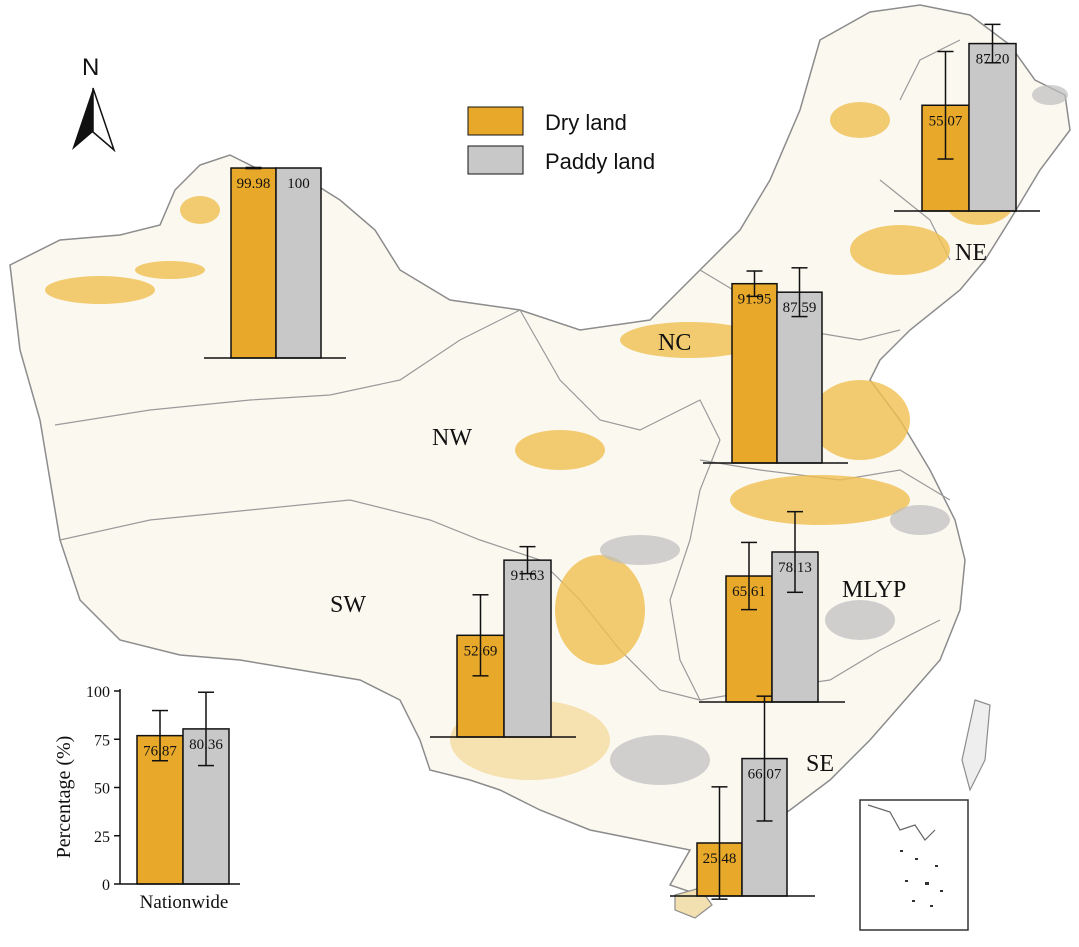 Image resolution: width=1079 pixels, height=947 pixels. I want to click on y-tick-label: 0, so click(106, 885).